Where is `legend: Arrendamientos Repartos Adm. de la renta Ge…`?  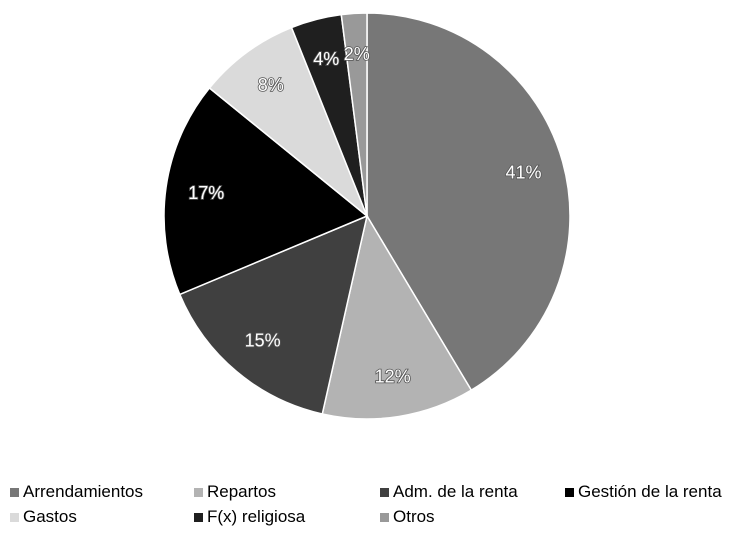
legend: Arrendamientos Repartos Adm. de la renta Ge… is located at coordinates (366, 504).